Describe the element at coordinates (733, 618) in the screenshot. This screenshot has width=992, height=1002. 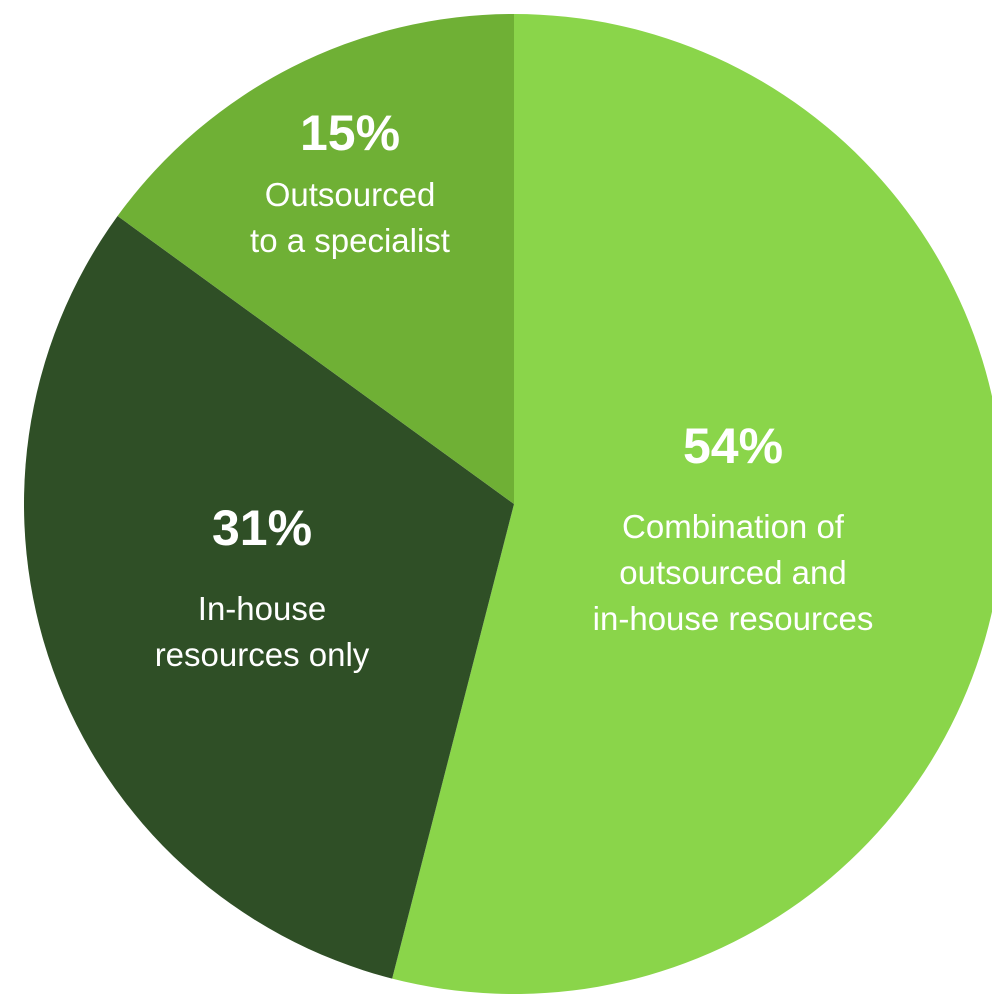
I see `slice-category-label-0-line-2: in-house resources` at that location.